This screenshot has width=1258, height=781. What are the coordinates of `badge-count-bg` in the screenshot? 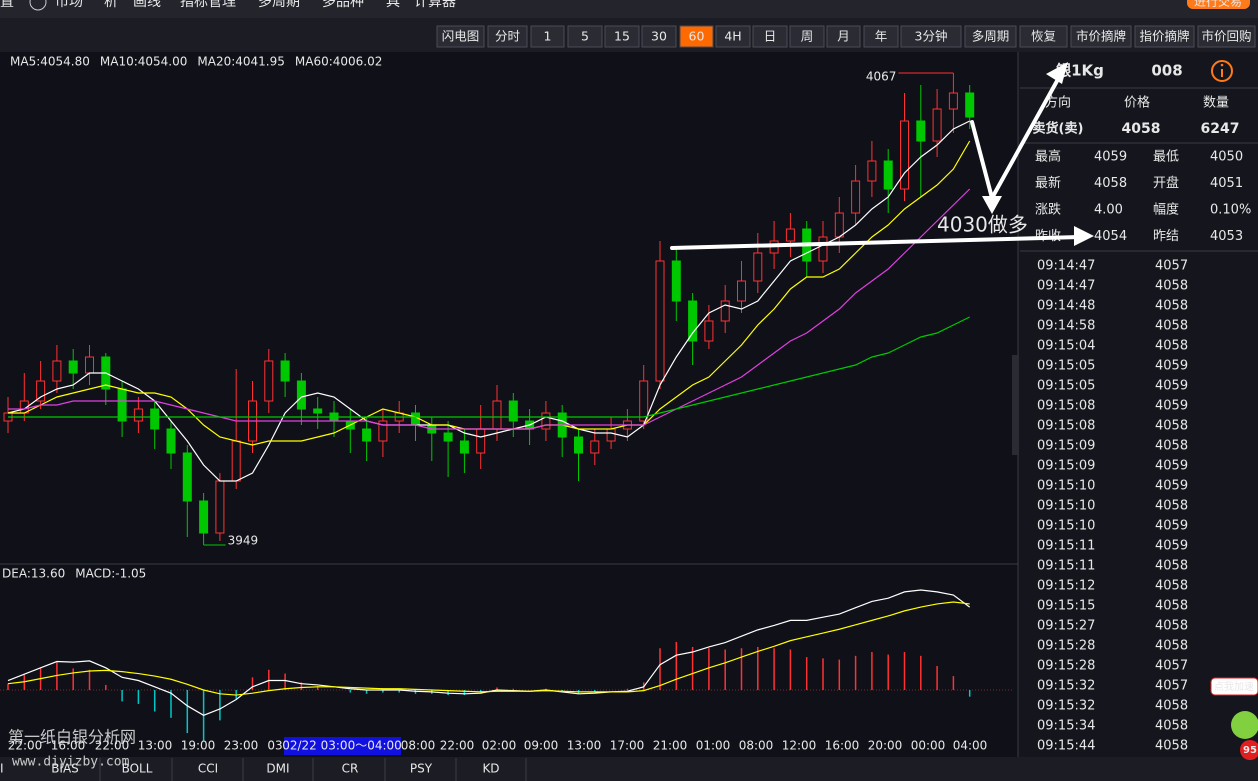 It's located at (1249, 750).